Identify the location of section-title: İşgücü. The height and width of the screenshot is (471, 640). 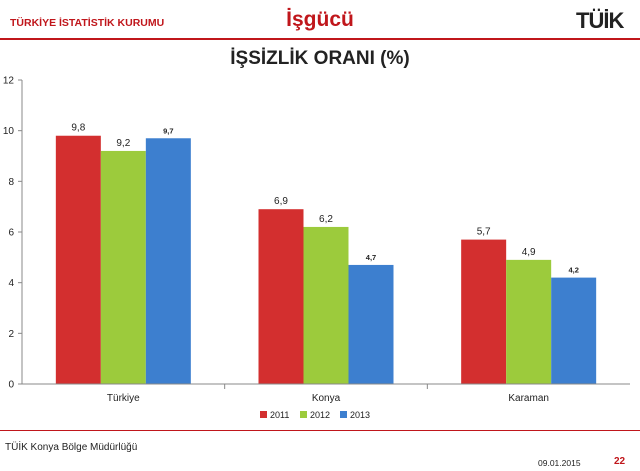
(320, 19).